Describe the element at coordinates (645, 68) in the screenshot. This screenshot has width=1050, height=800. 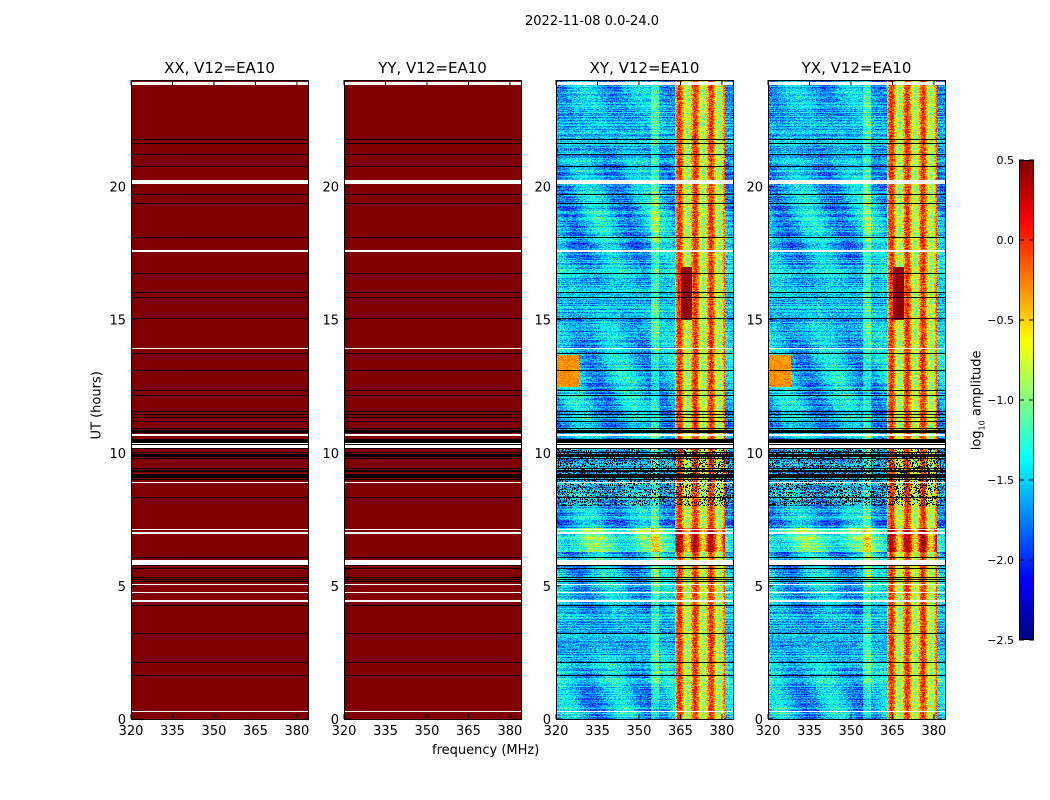
I see `panel-title: XY, V12=EA10` at that location.